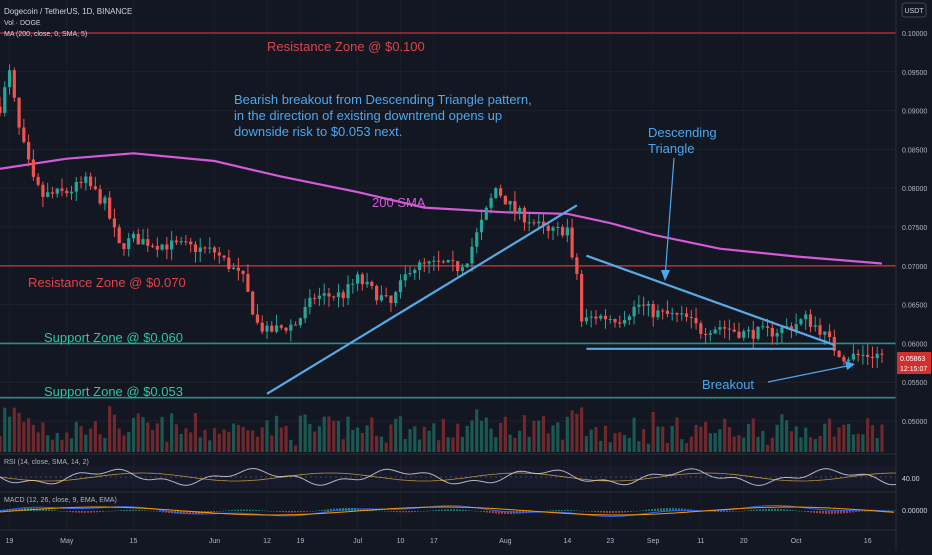 The width and height of the screenshot is (932, 555). I want to click on time-tick-label: 19, so click(300, 541).